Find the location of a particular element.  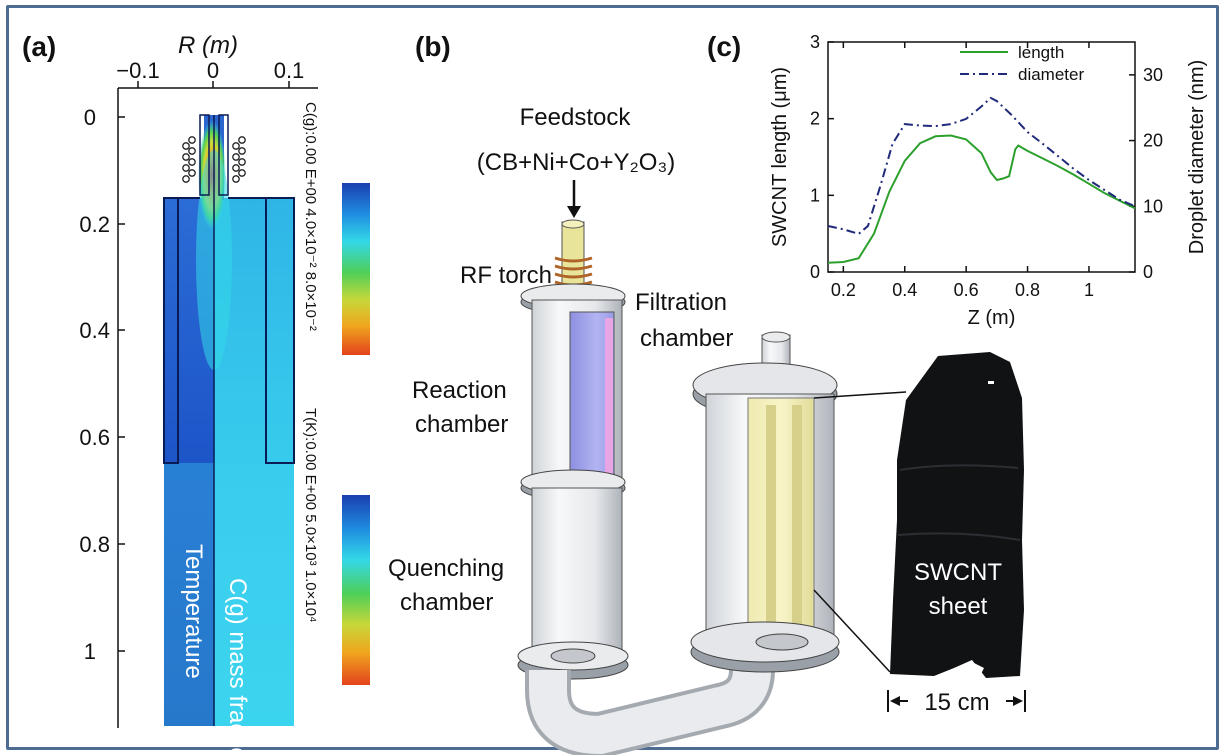

panel-a-left-tick-label: 0.4 is located at coordinates (94, 330).